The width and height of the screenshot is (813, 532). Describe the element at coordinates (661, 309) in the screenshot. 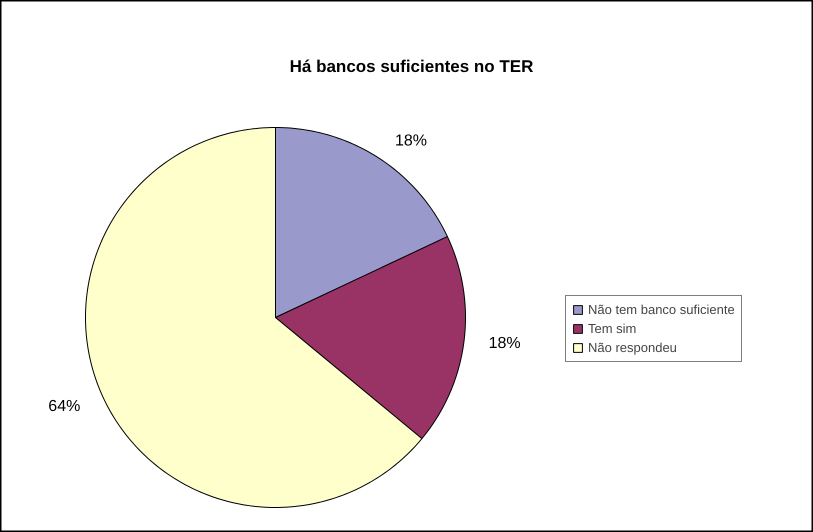

I see `legend-label: Não tem banco suficiente` at that location.